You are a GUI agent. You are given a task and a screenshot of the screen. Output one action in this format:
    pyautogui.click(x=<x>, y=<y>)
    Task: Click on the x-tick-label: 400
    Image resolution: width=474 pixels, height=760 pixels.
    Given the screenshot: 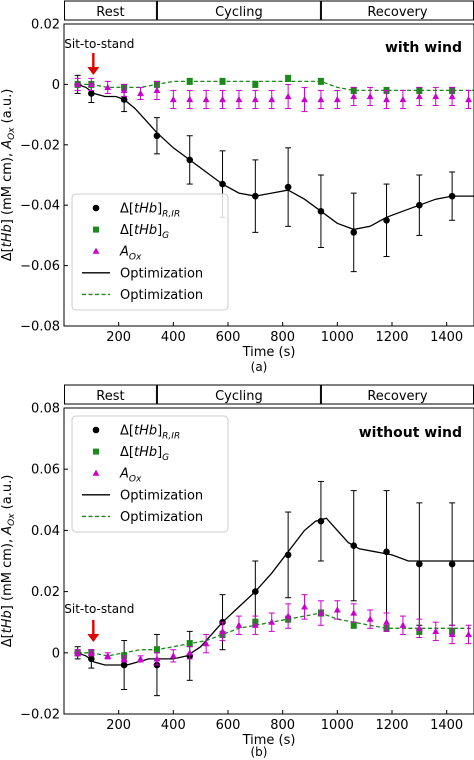 What is the action you would take?
    pyautogui.click(x=173, y=337)
    